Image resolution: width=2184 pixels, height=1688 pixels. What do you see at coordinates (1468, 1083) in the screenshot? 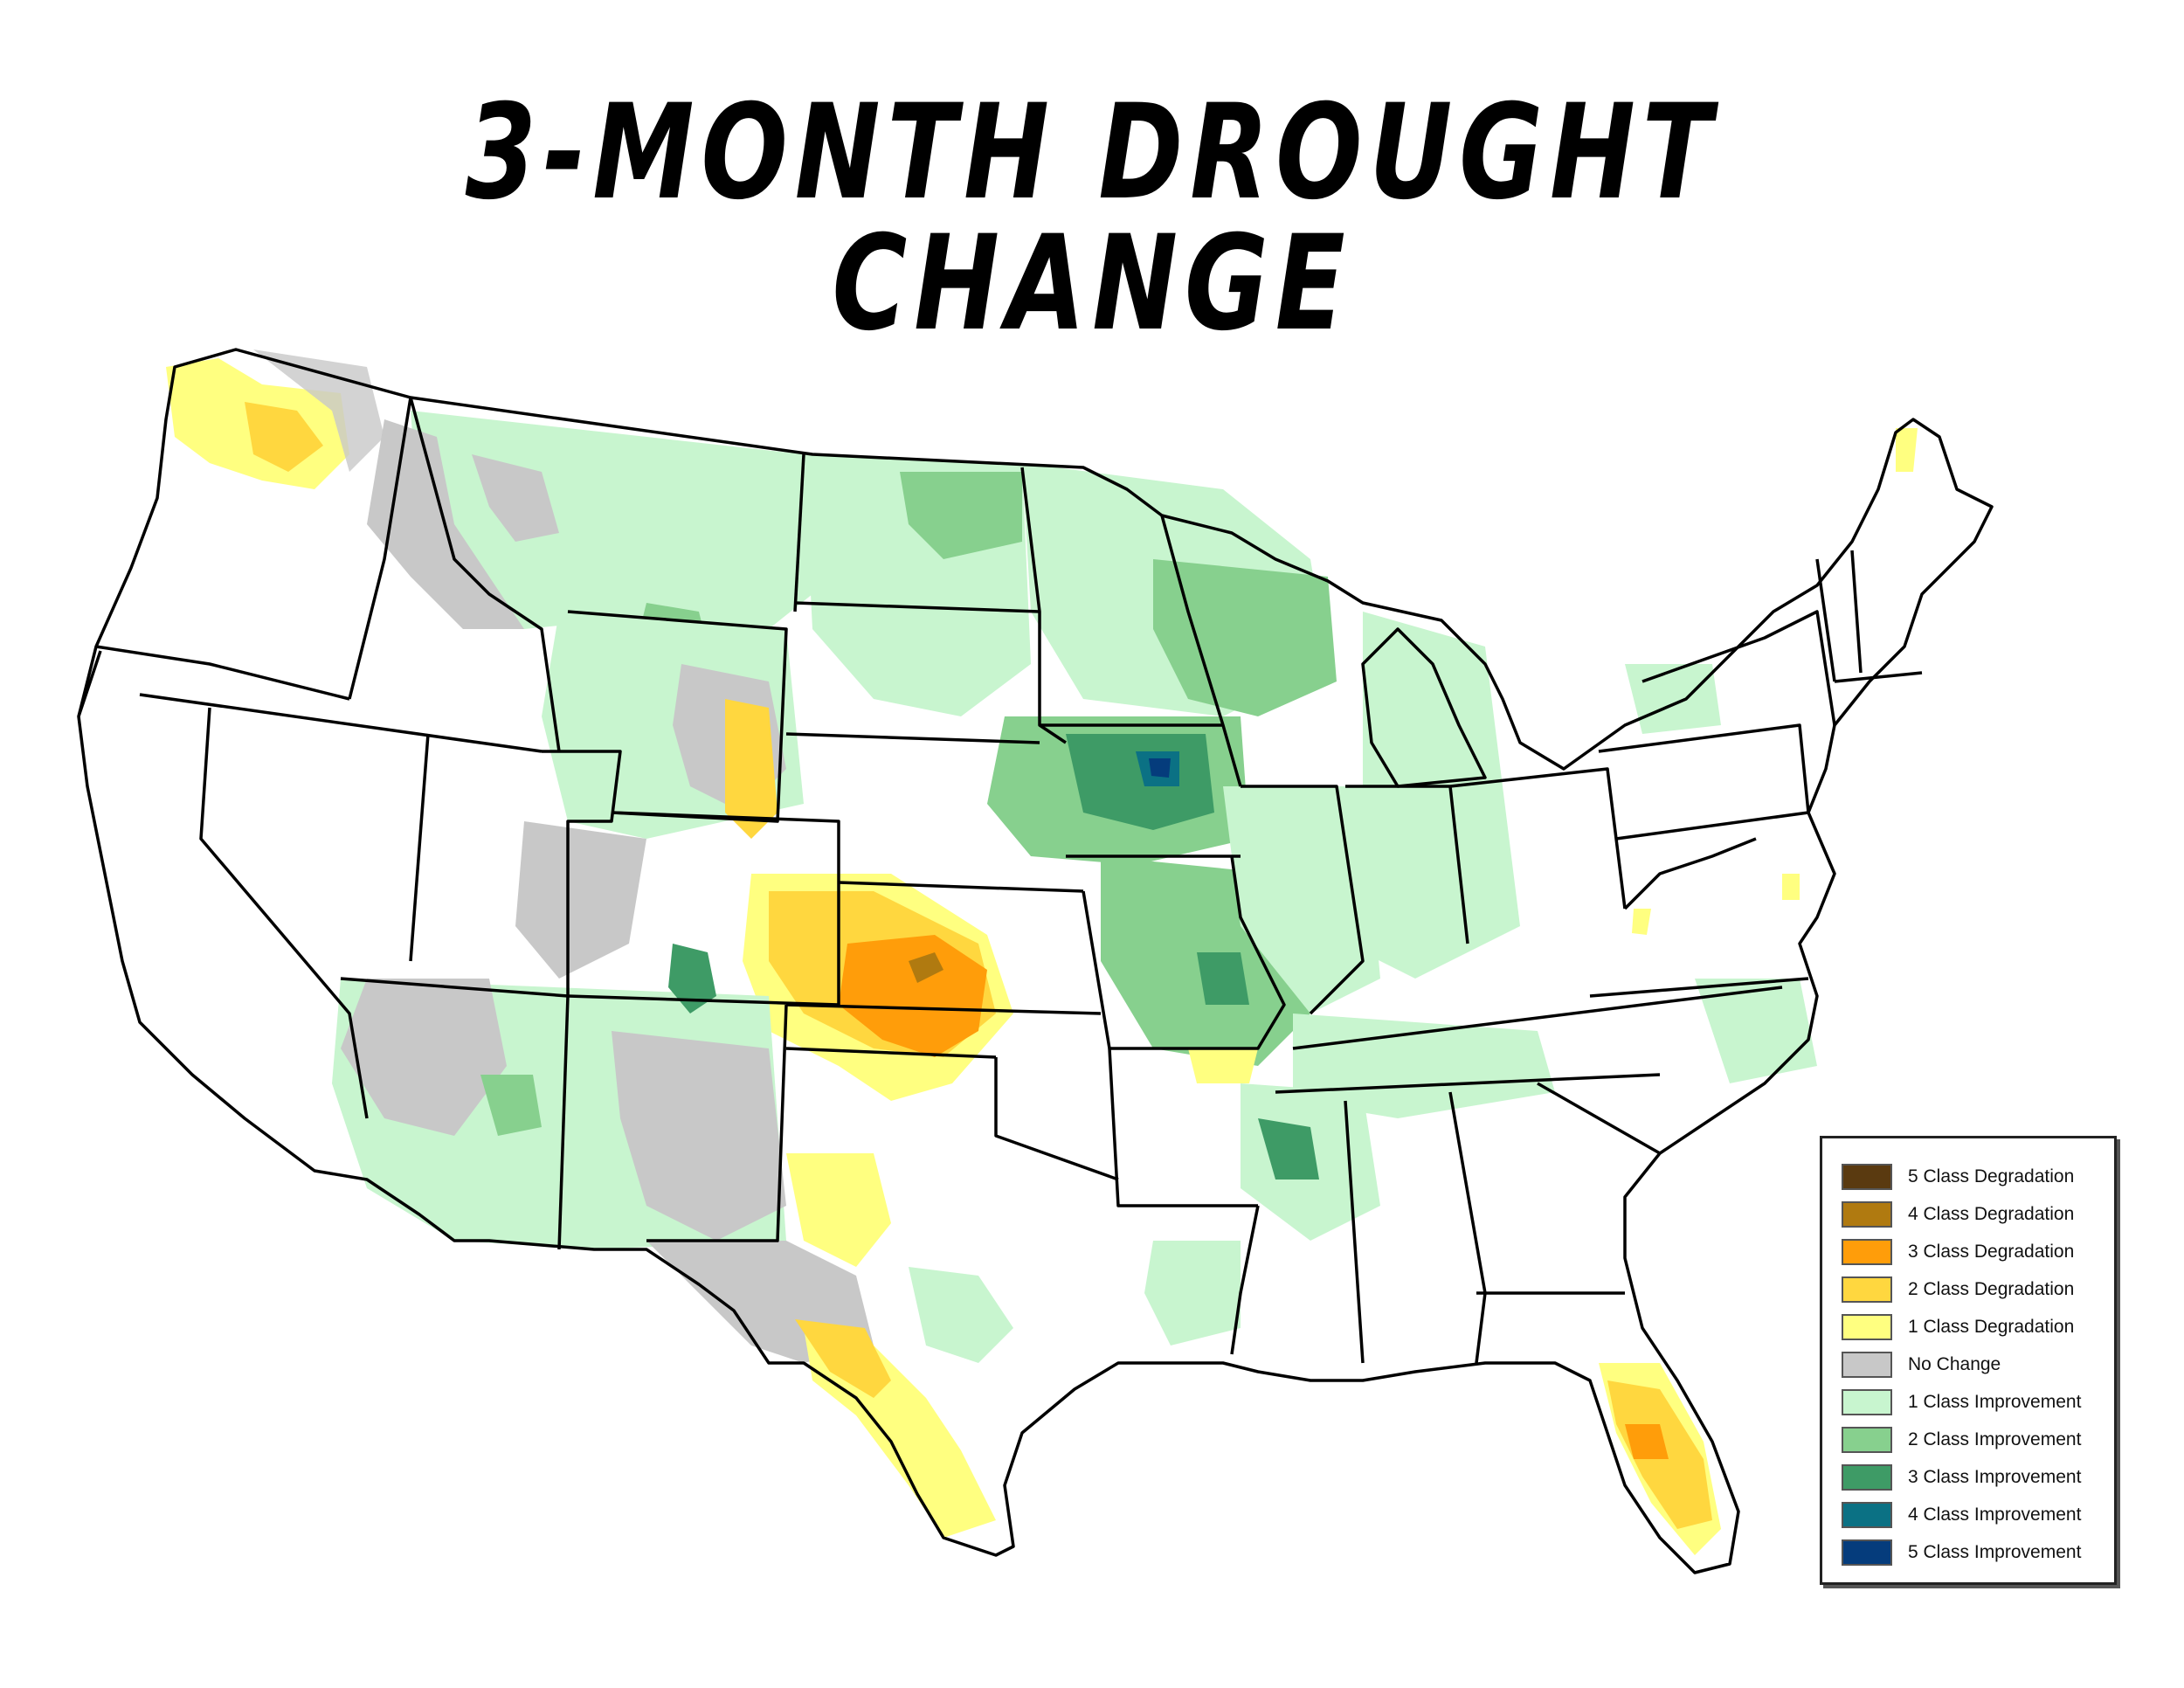
I see `state-line-tn-south` at bounding box center [1468, 1083].